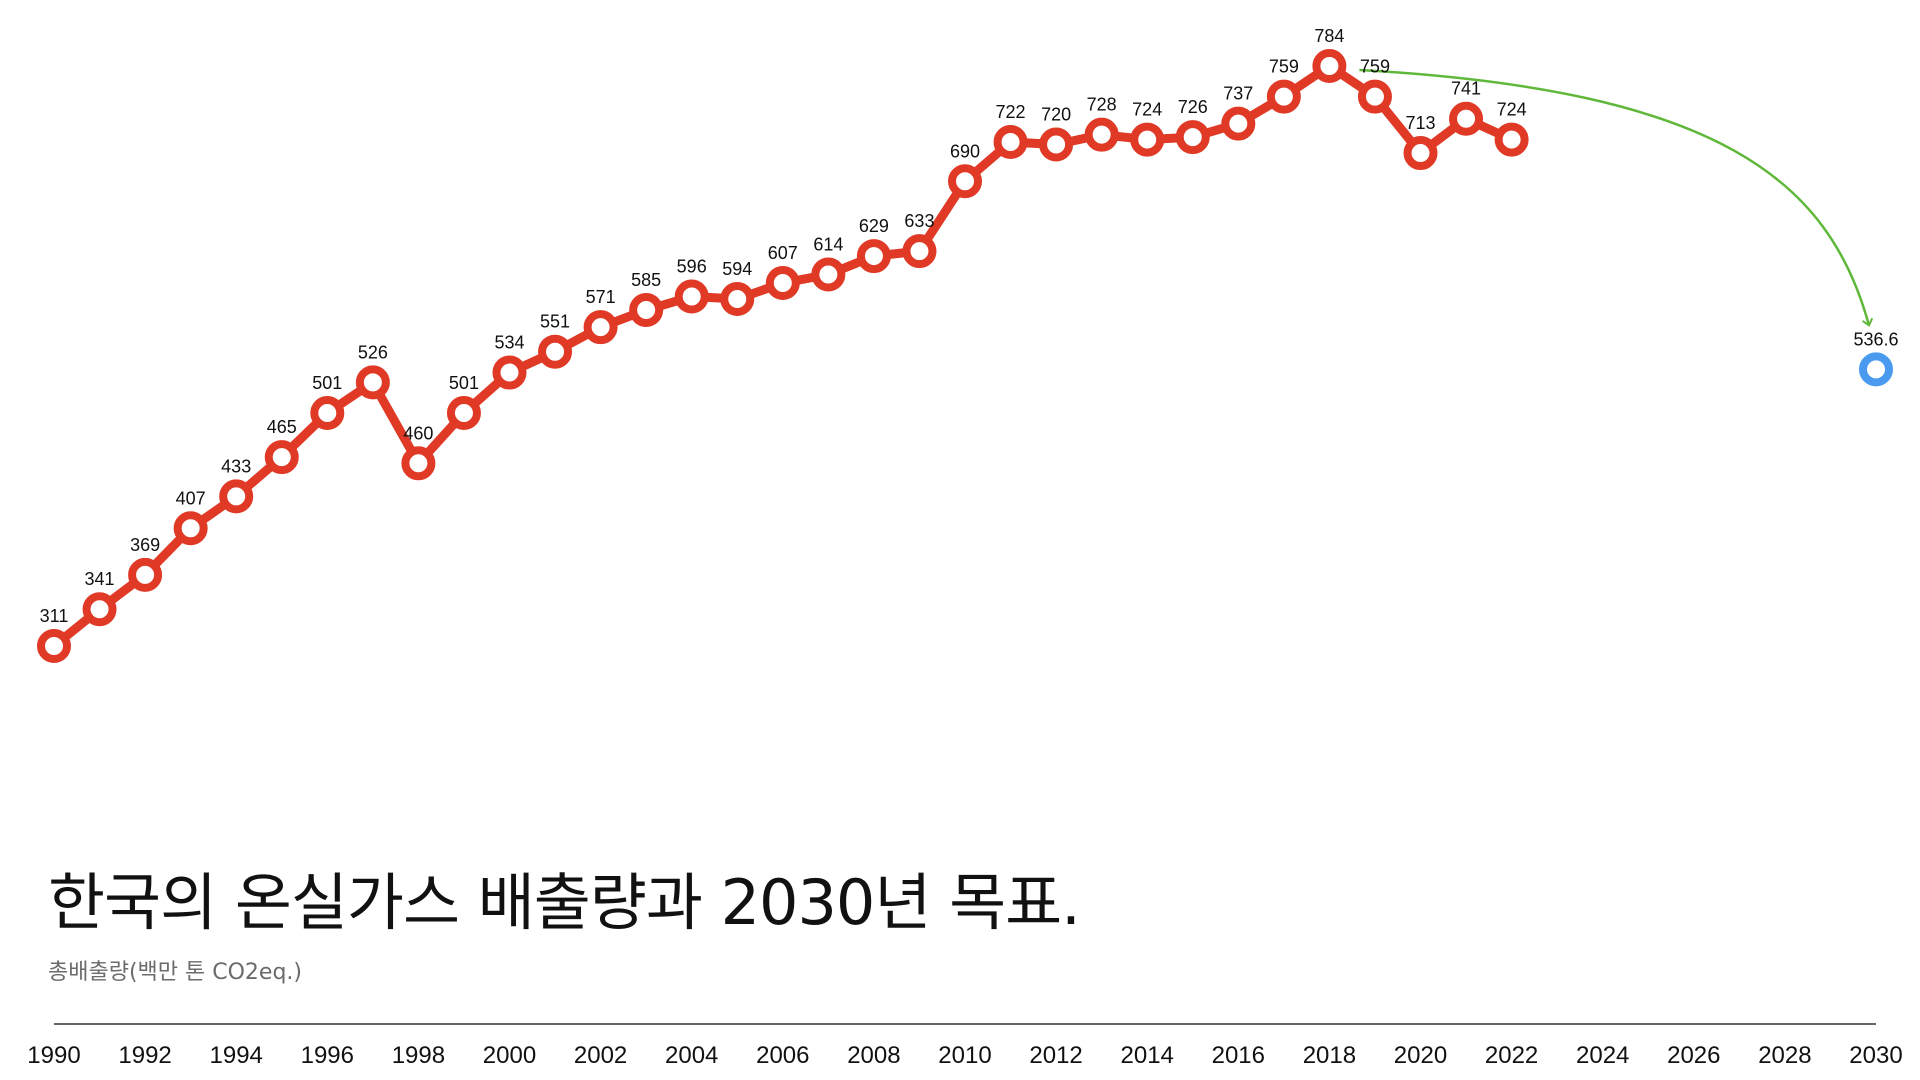  I want to click on x-tick-label: 2006, so click(782, 1055).